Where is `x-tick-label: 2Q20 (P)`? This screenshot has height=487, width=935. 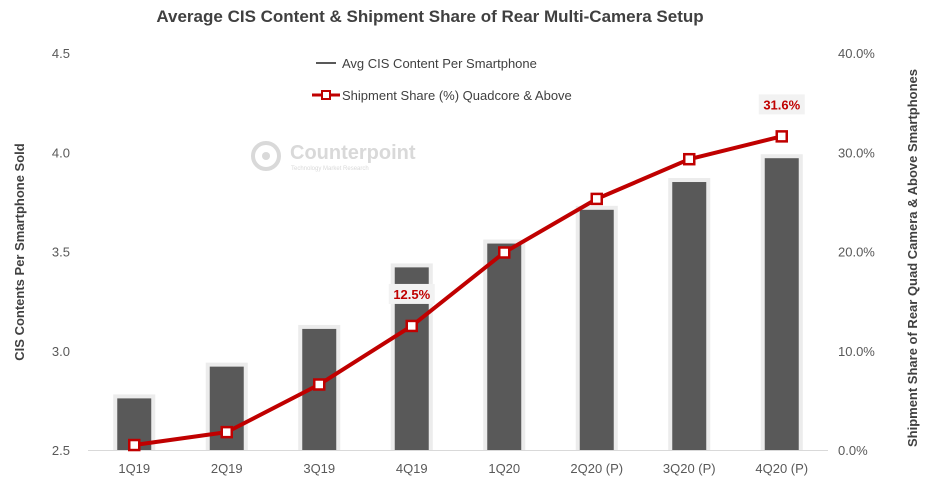
x-tick-label: 2Q20 (P) is located at coordinates (596, 468).